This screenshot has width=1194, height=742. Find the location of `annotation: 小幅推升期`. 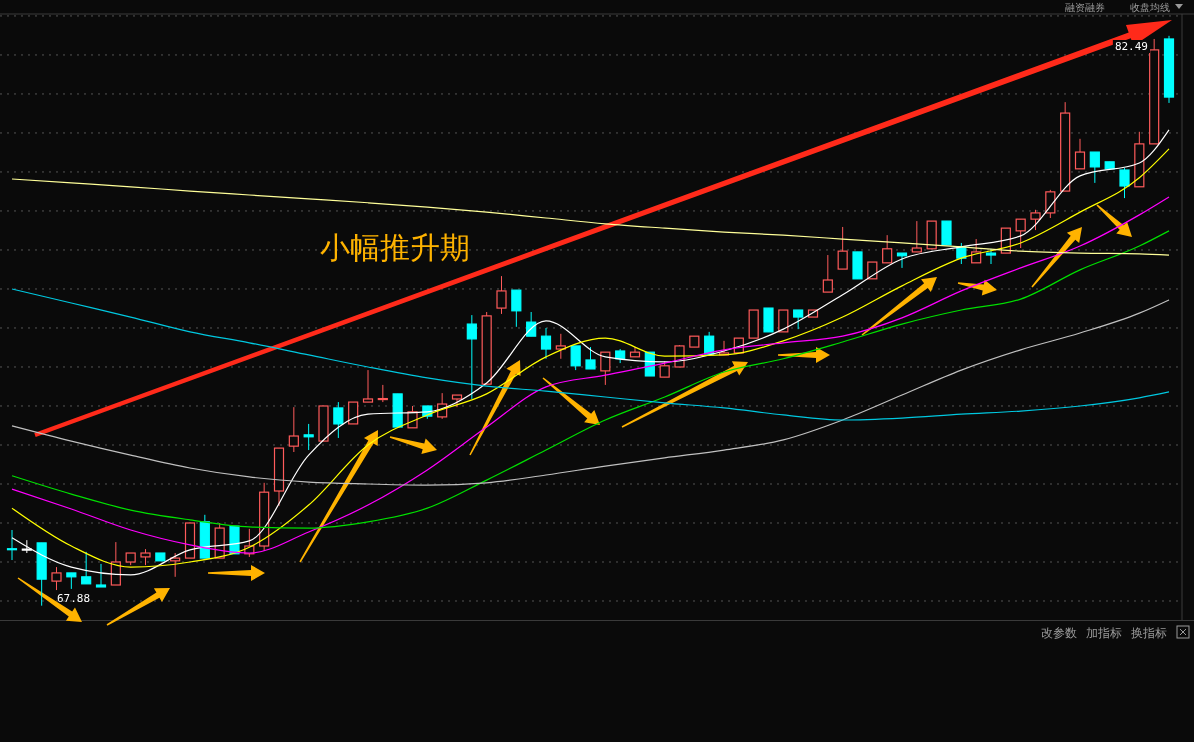

annotation: 小幅推升期 is located at coordinates (395, 247).